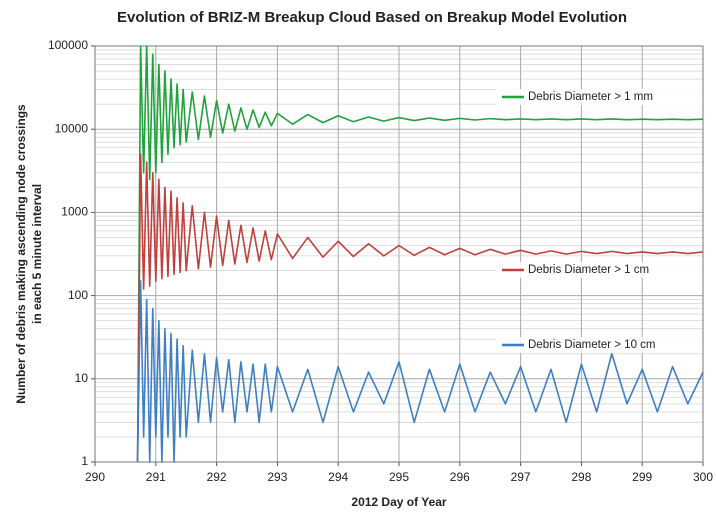 The width and height of the screenshot is (716, 514). What do you see at coordinates (521, 477) in the screenshot?
I see `x-tick-label: 297` at bounding box center [521, 477].